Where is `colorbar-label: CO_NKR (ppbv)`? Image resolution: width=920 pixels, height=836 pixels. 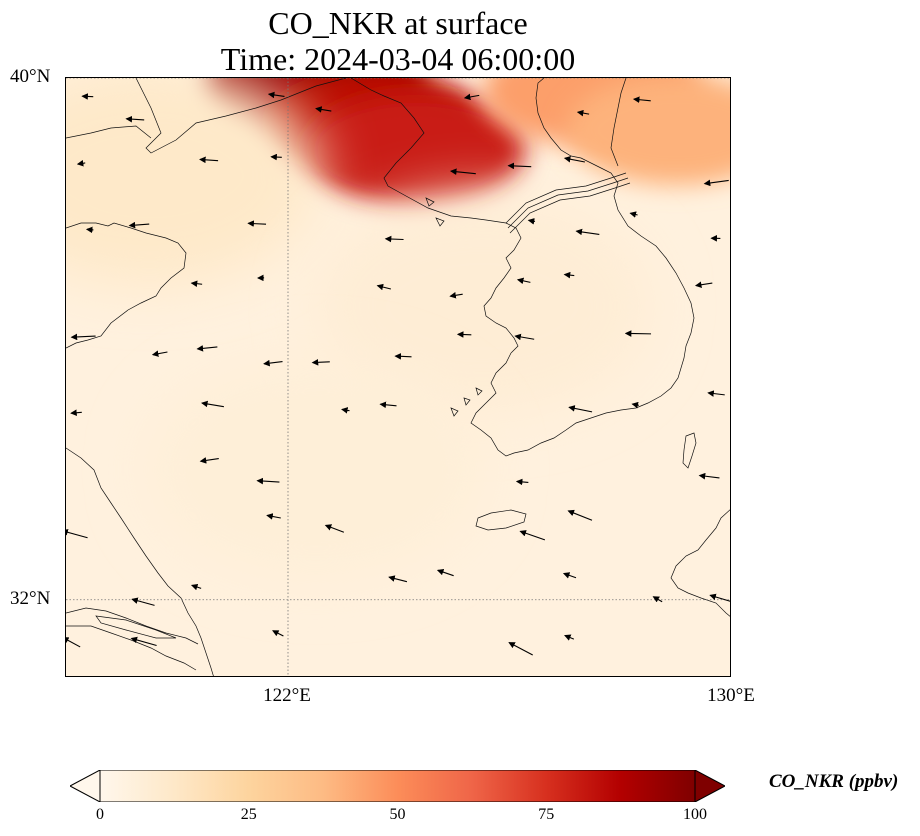
colorbar-label: CO_NKR (ppbv) is located at coordinates (834, 781).